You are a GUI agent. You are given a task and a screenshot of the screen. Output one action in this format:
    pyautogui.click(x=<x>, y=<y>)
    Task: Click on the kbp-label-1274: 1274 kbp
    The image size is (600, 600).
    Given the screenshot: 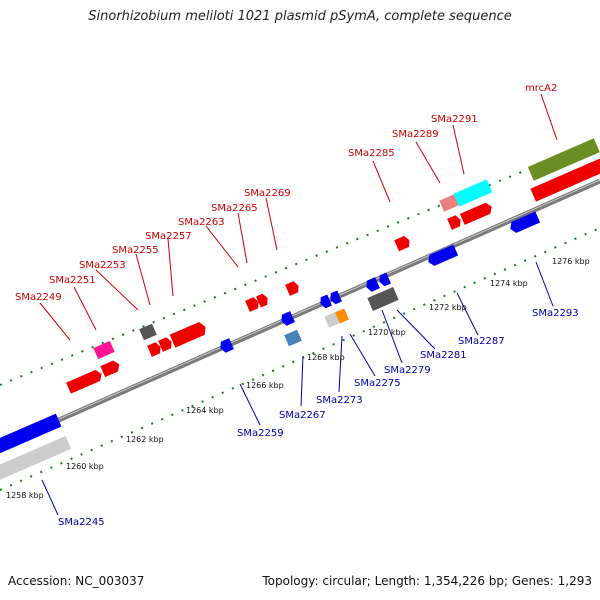 What is the action you would take?
    pyautogui.click(x=509, y=283)
    